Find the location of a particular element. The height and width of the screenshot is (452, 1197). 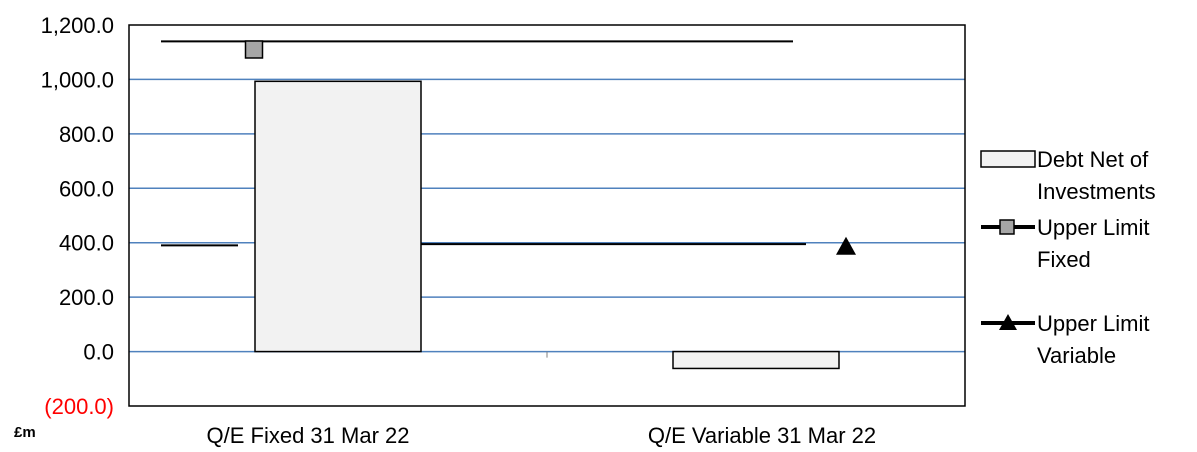

y-tick-label-6: 1,000.0 is located at coordinates (77, 79).